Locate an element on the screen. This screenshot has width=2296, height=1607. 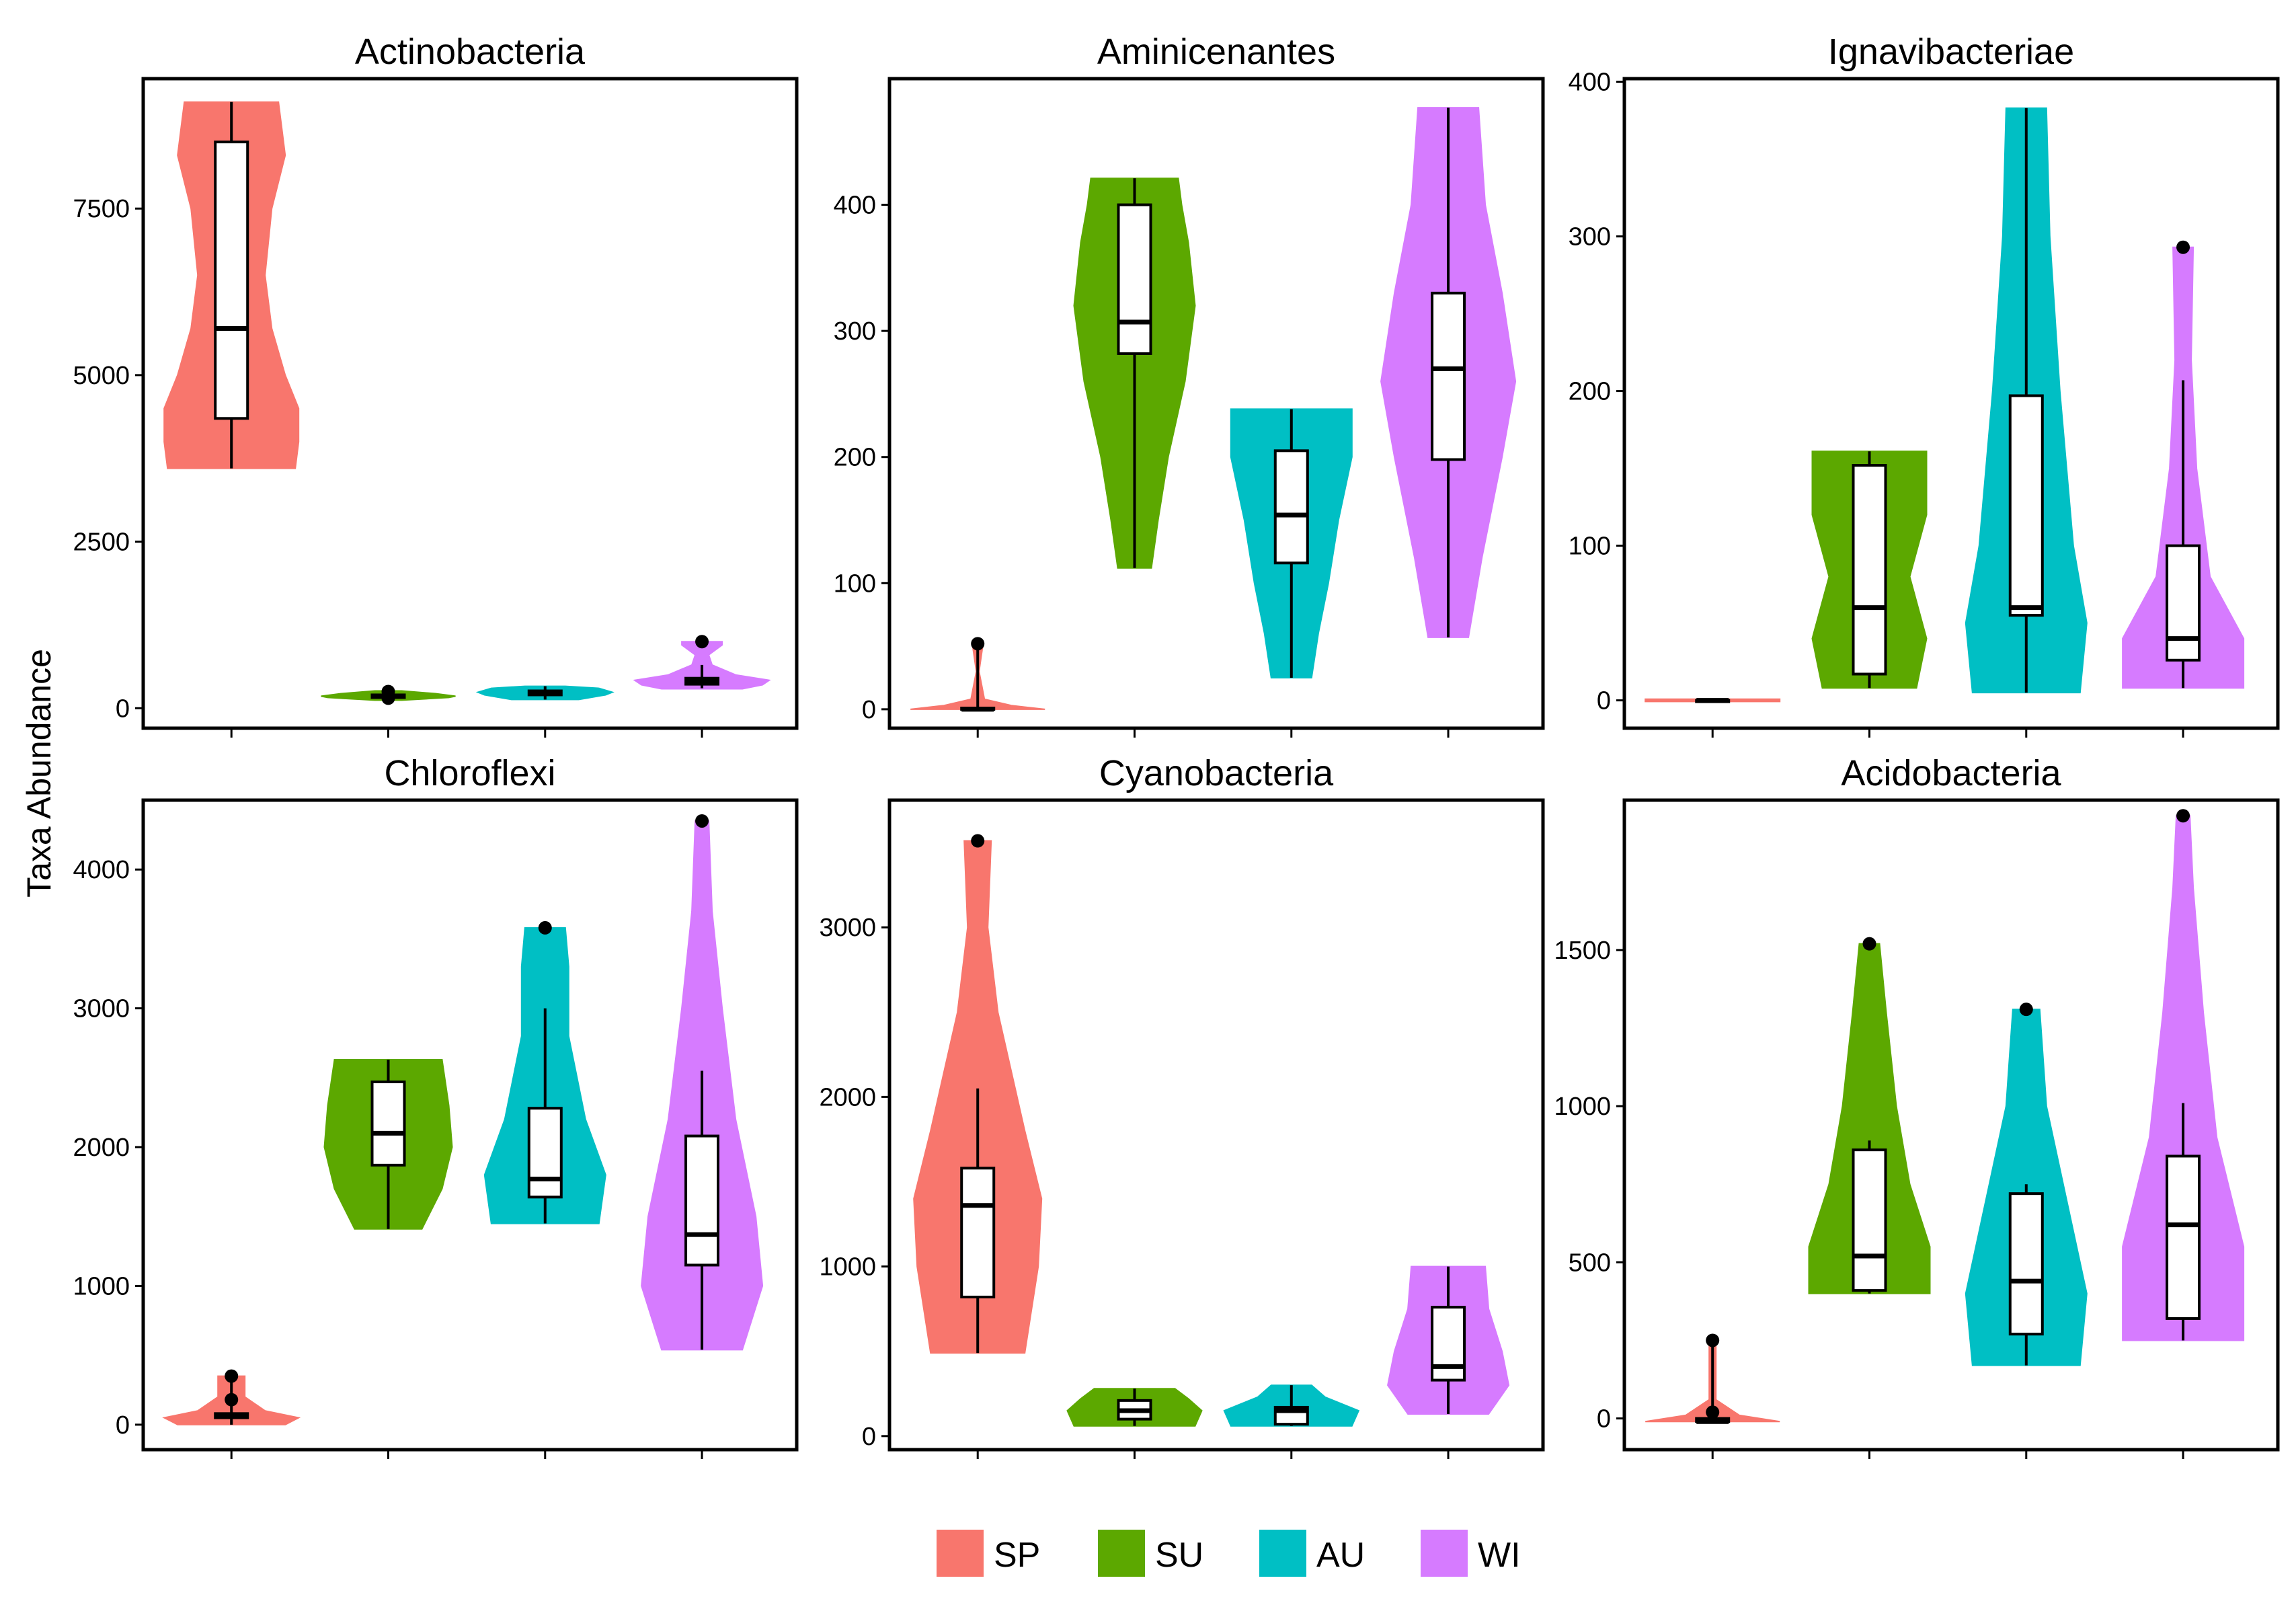
panel-title: Ignavibacteriae is located at coordinates (1951, 52).